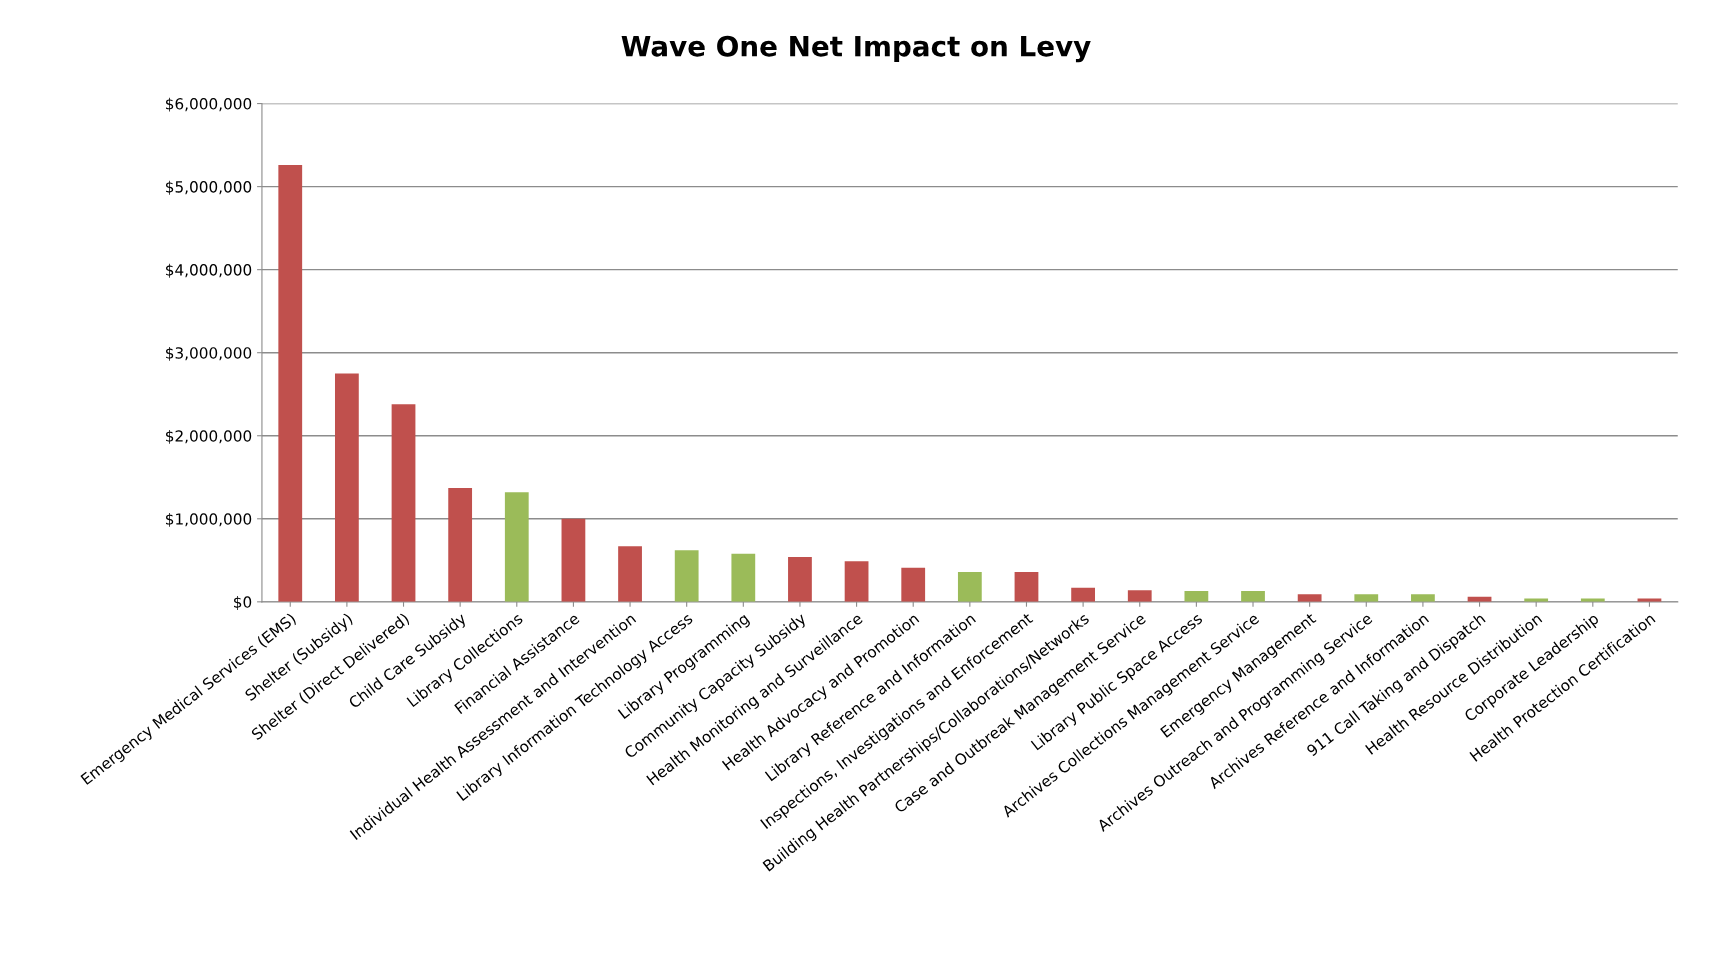 The width and height of the screenshot is (1712, 977). I want to click on y-tick-label: $2,000,000, so click(209, 436).